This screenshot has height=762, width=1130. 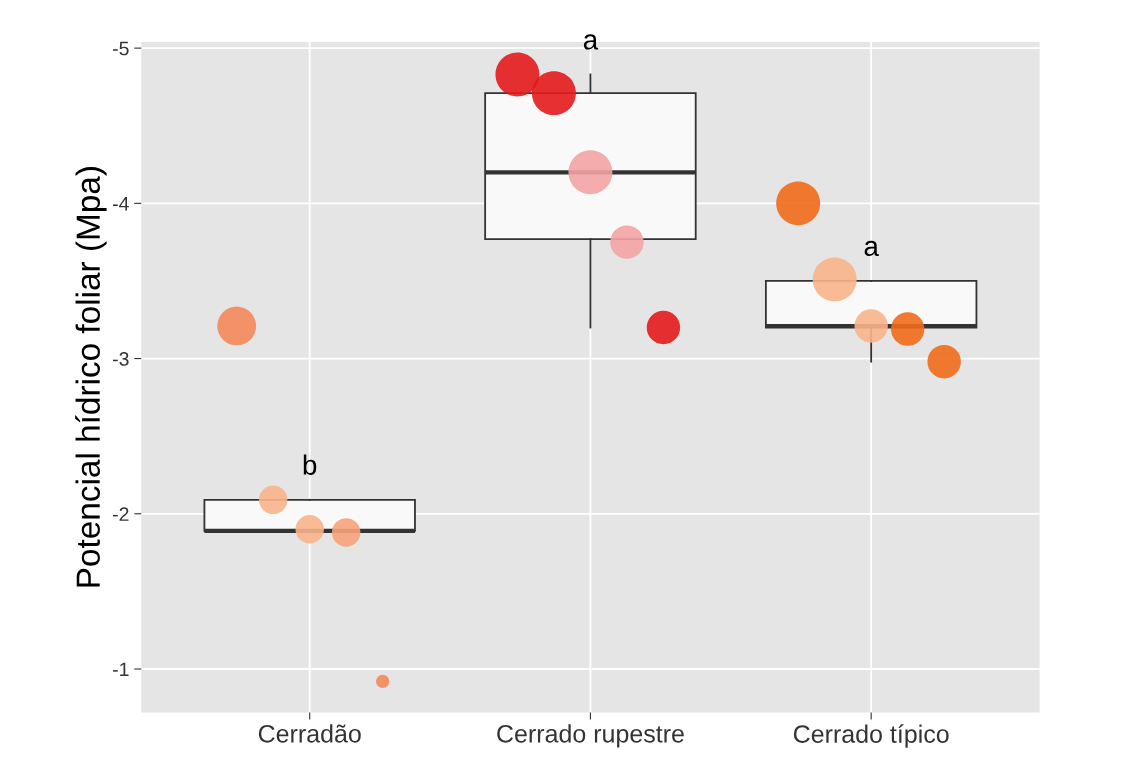 What do you see at coordinates (121, 48) in the screenshot?
I see `y-tick-label: -5` at bounding box center [121, 48].